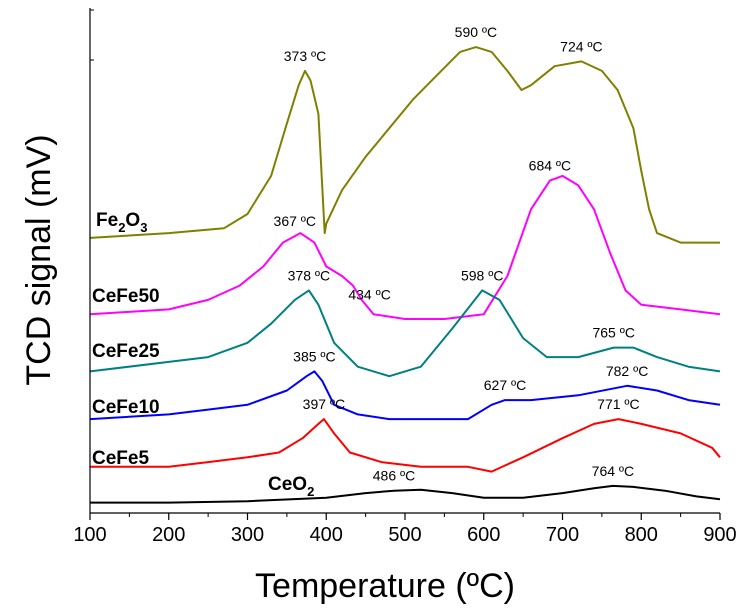 This screenshot has width=746, height=614. What do you see at coordinates (550, 166) in the screenshot?
I see `peak-label: 684 ºC` at bounding box center [550, 166].